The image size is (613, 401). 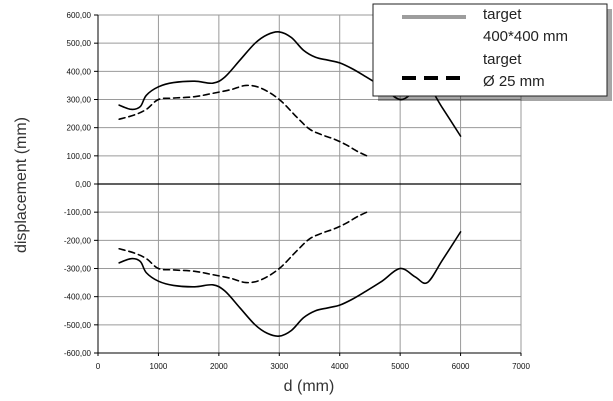 What do you see at coordinates (400, 366) in the screenshot?
I see `x-tick-label: 5000` at bounding box center [400, 366].